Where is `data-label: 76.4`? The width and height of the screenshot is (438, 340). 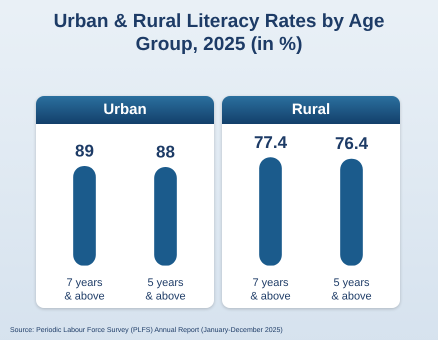
data-label: 76.4 is located at coordinates (351, 144).